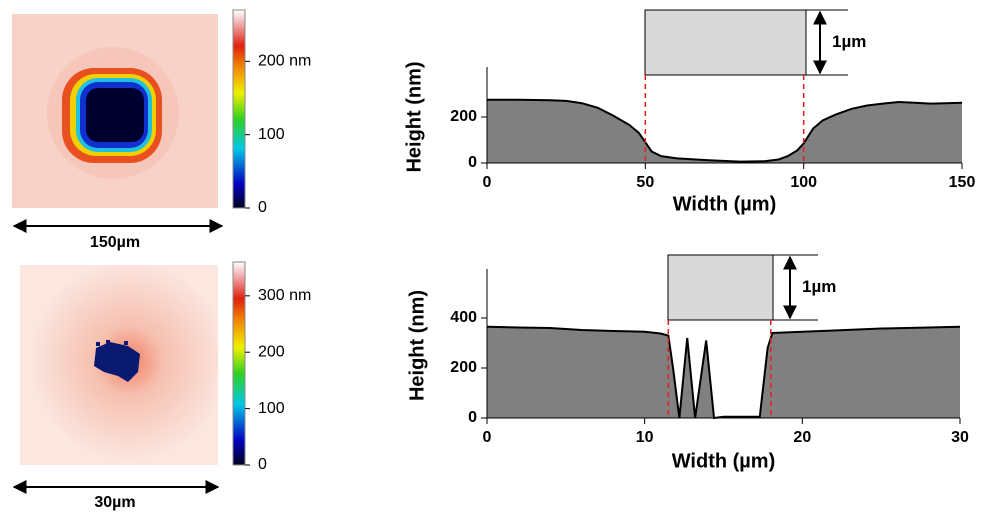  I want to click on colorbar-tick-label: 200 nm, so click(284, 61).